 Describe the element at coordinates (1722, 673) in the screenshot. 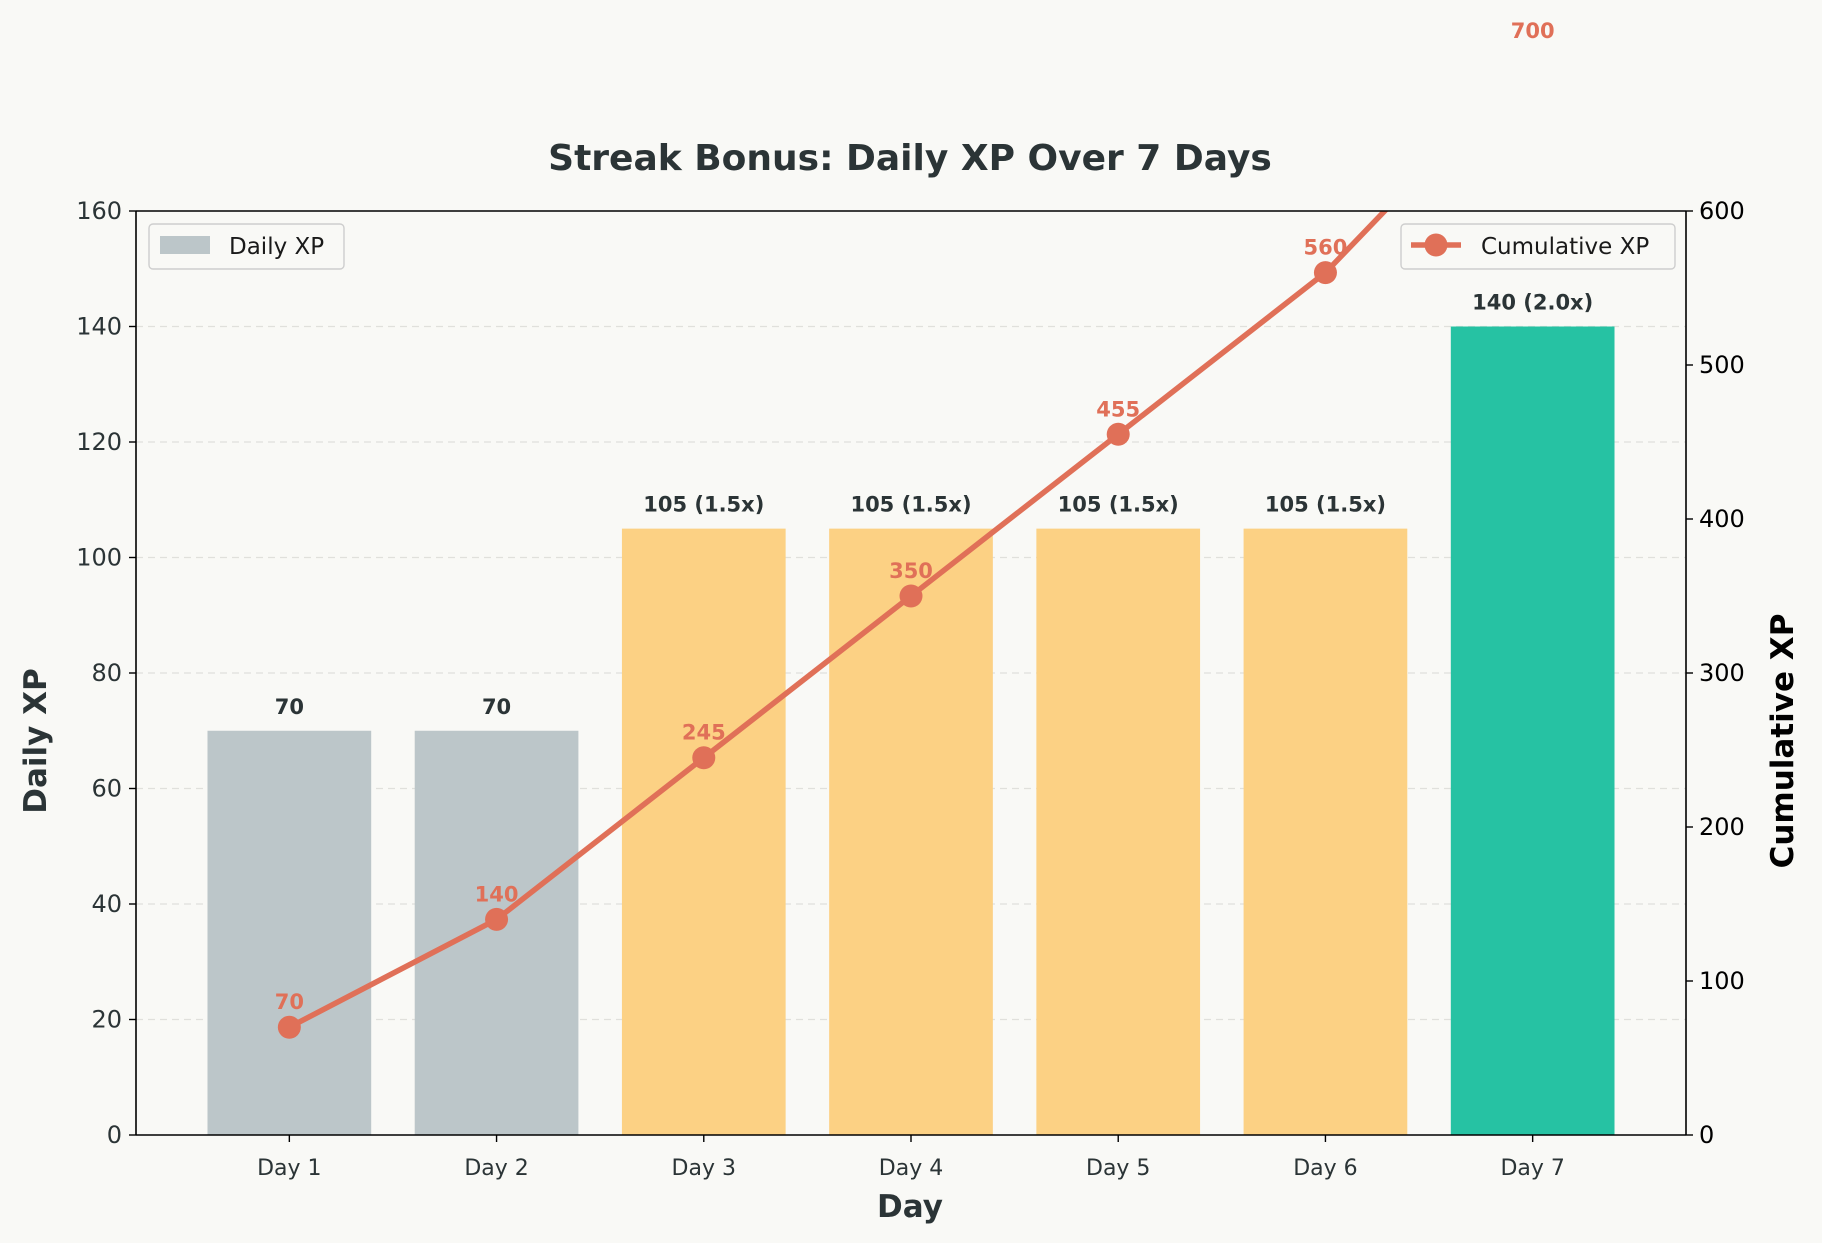

I see `y2-tick-label: 300` at that location.